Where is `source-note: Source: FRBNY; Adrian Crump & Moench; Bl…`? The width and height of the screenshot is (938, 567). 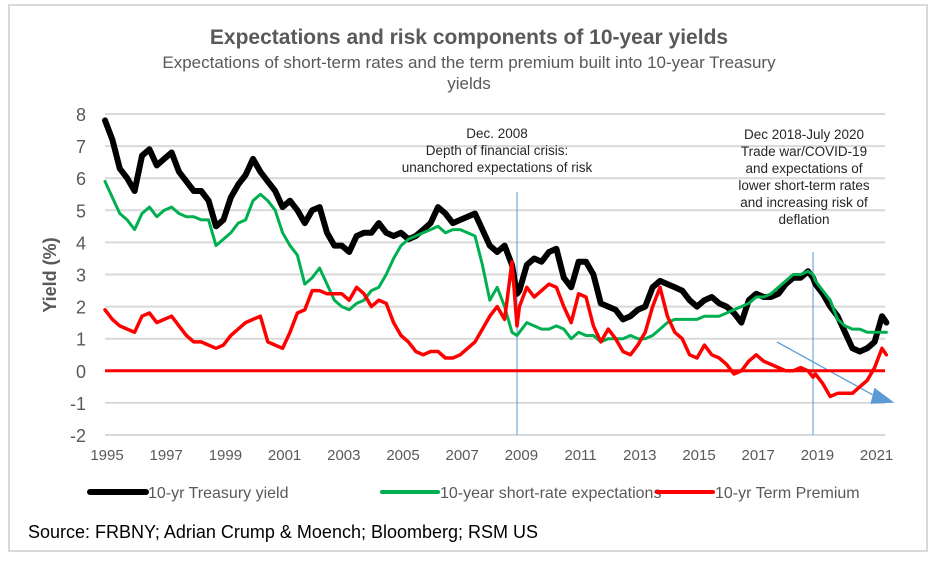
source-note: Source: FRBNY; Adrian Crump & Moench; Bl… is located at coordinates (283, 532).